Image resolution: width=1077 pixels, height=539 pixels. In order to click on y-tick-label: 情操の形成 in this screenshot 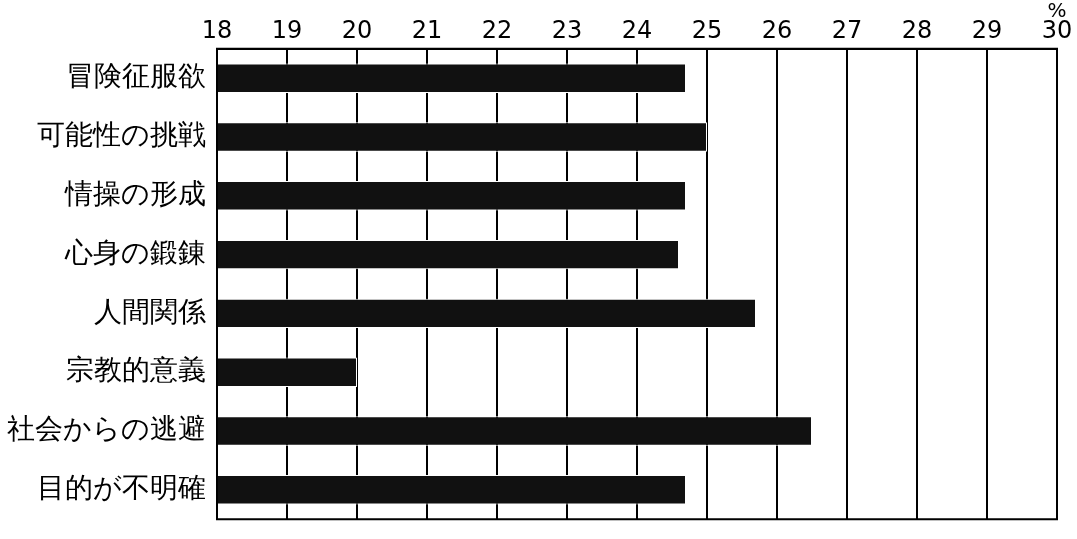, I will do `click(135, 194)`.